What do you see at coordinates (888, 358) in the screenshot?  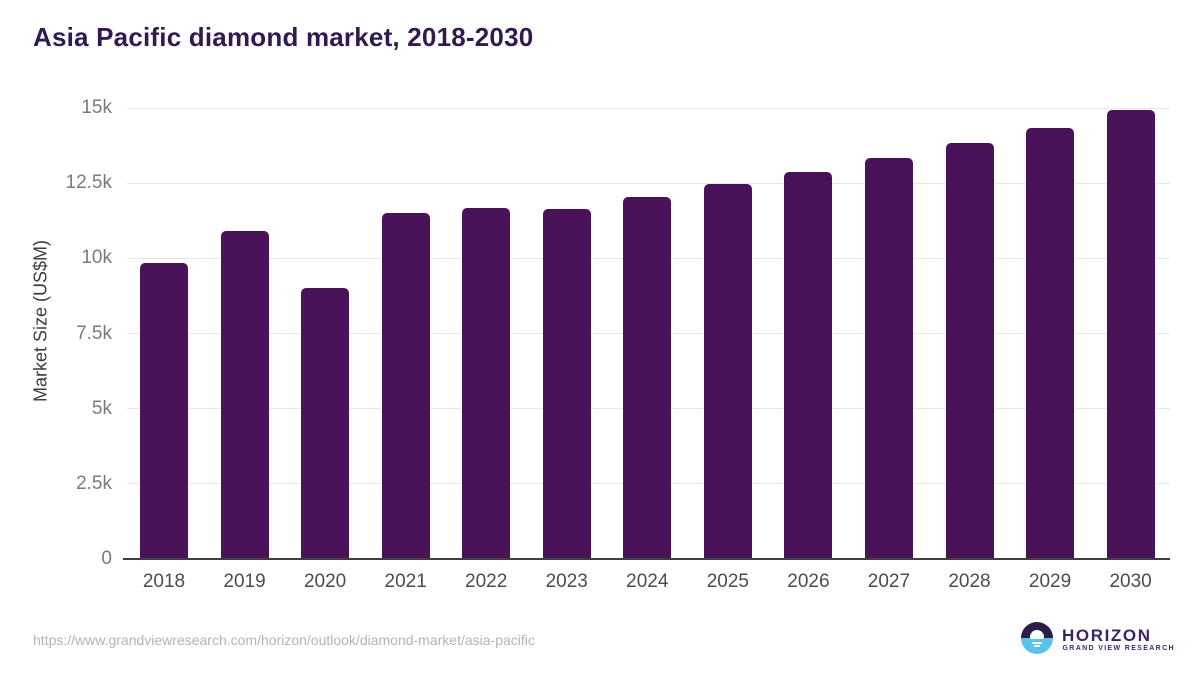 I see `bar-2027` at bounding box center [888, 358].